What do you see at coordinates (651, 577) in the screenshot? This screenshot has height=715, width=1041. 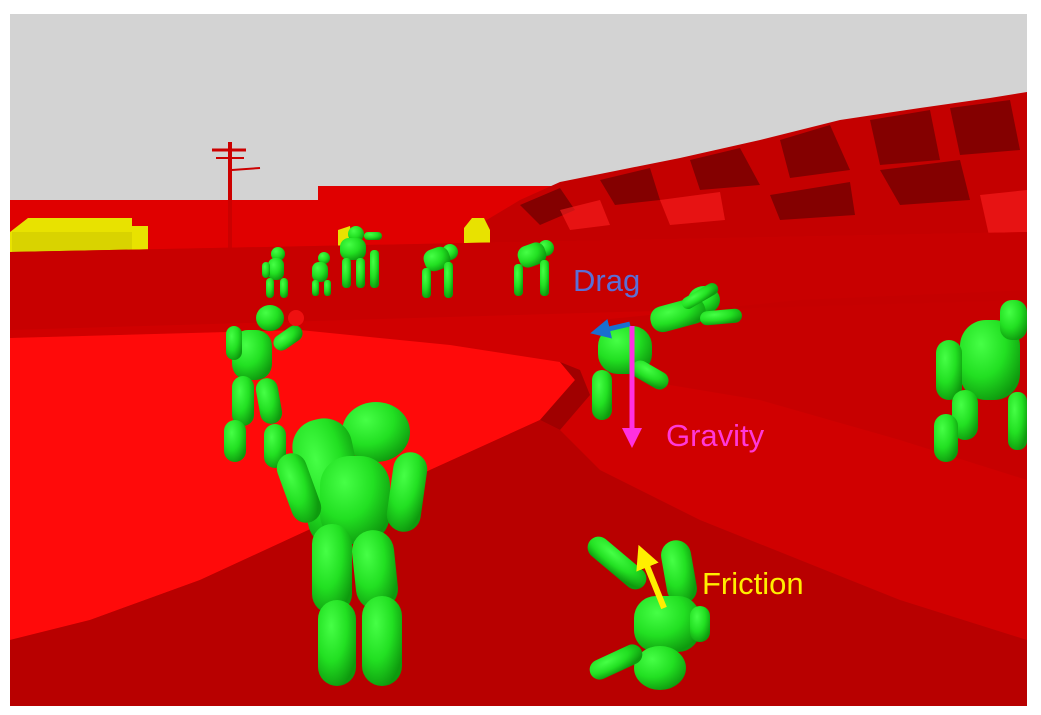 I see `friction-arrow-icon` at bounding box center [651, 577].